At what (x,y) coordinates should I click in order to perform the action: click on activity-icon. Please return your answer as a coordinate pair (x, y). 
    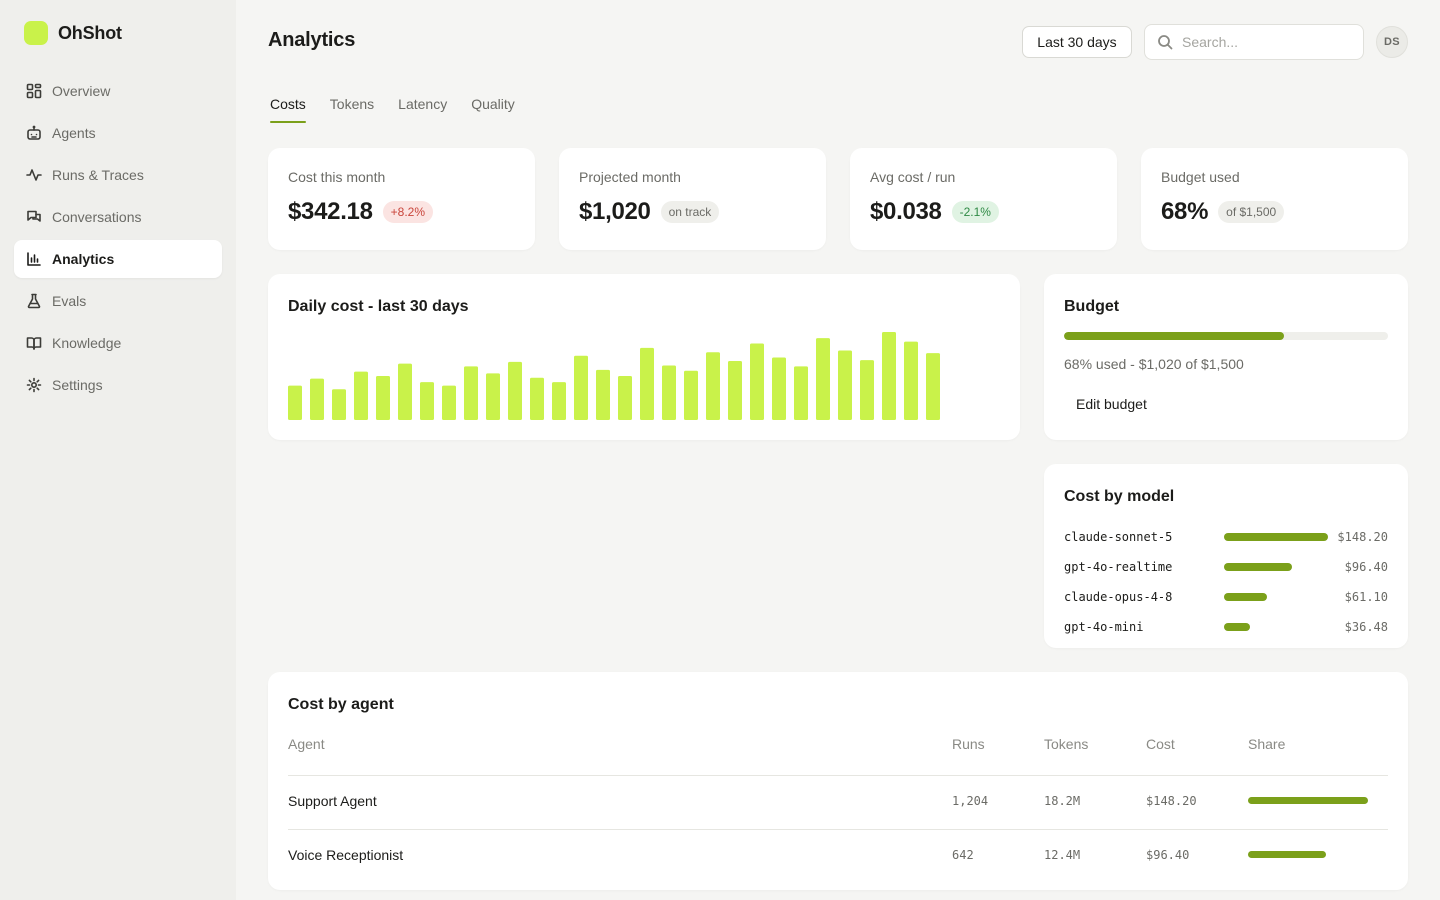
    Looking at the image, I should click on (33, 175).